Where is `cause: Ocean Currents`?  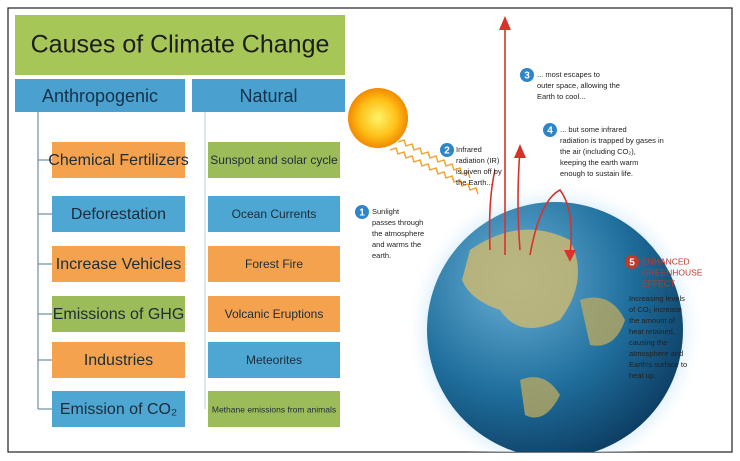
cause: Ocean Currents is located at coordinates (274, 214).